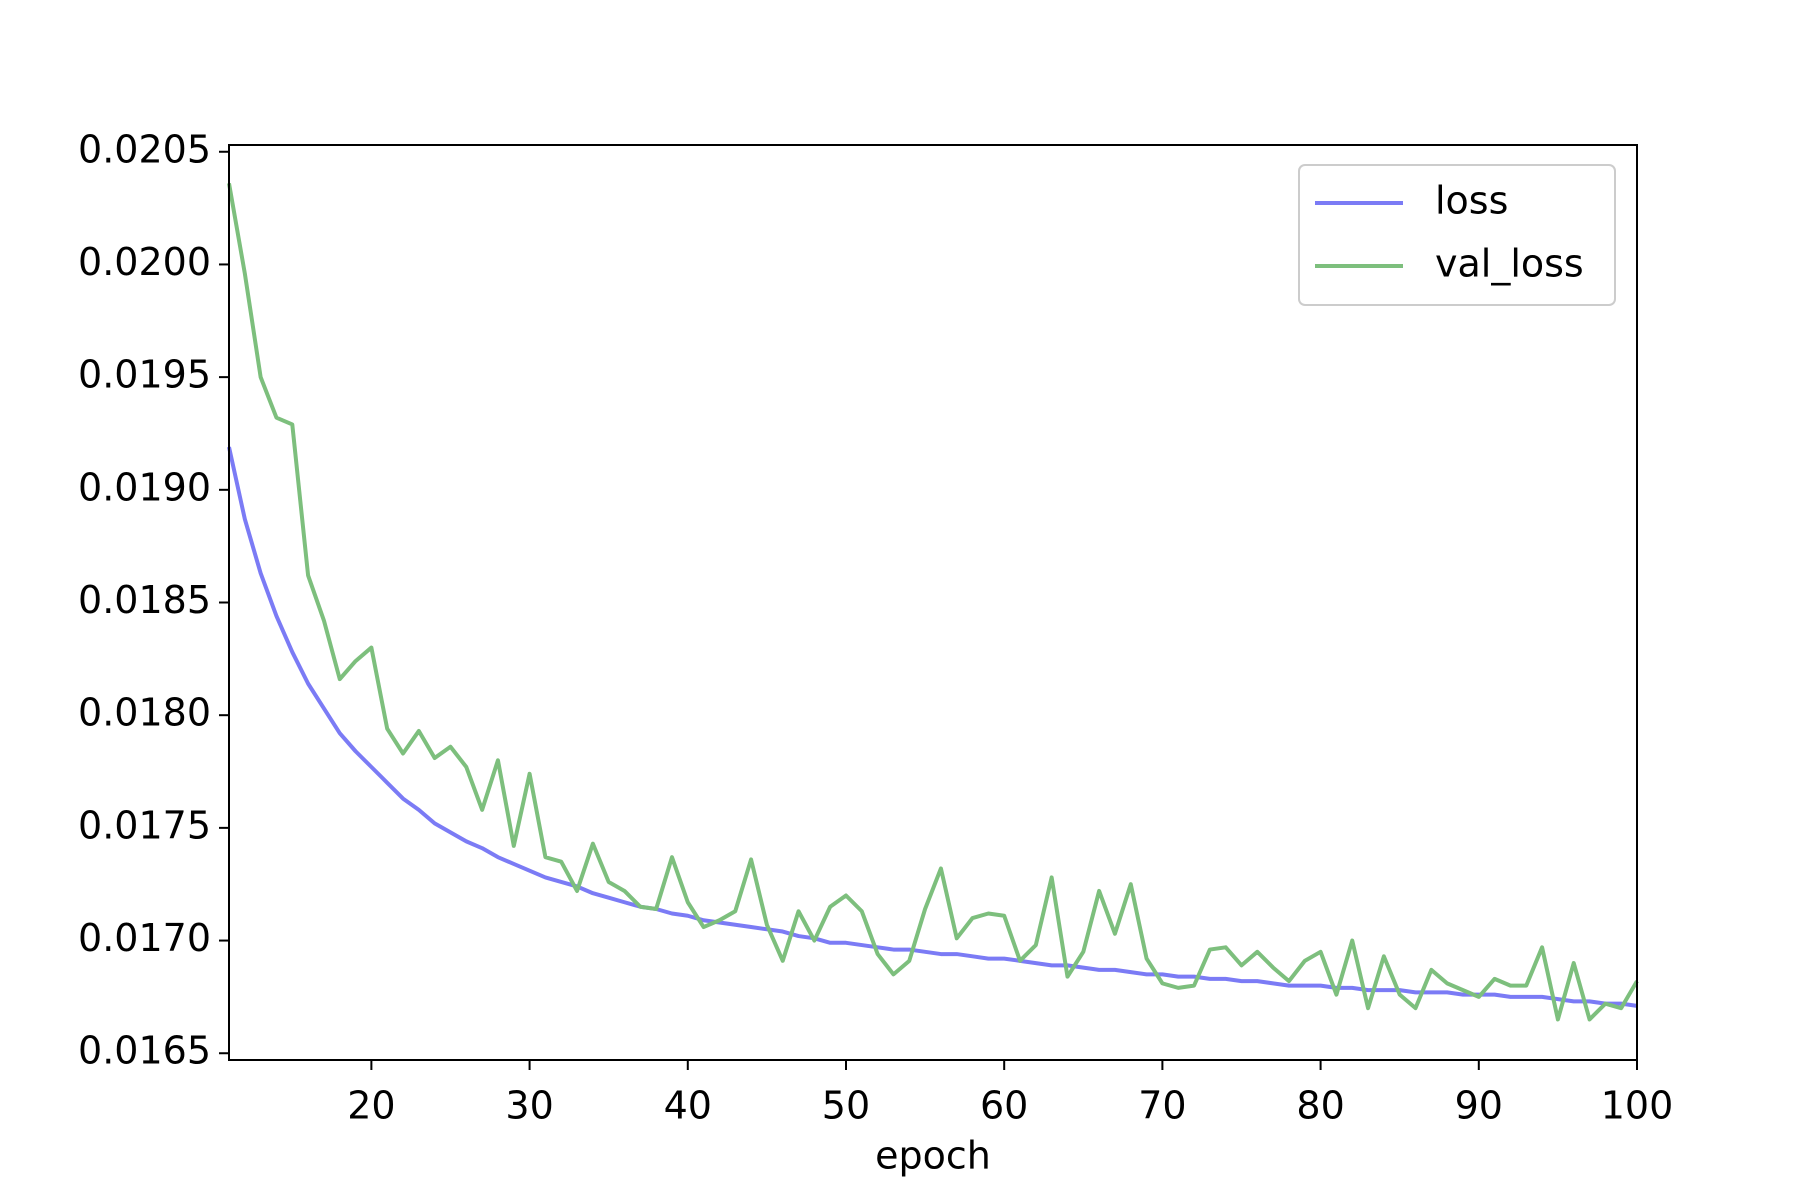 This screenshot has height=1204, width=1800. What do you see at coordinates (1509, 264) in the screenshot?
I see `legend-label: val_loss` at bounding box center [1509, 264].